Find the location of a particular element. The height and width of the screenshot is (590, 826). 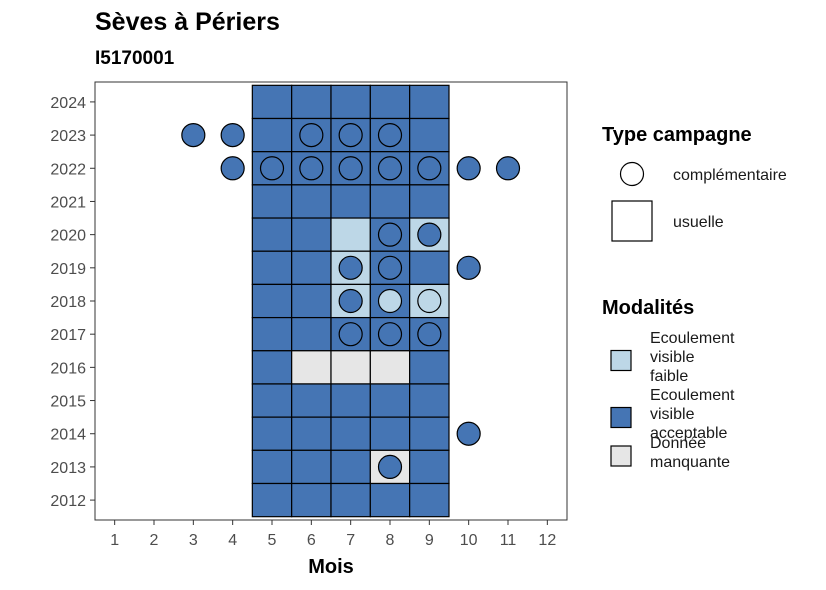

legend-campaign: Type campagne complémentaire usuelle is located at coordinates (694, 183).